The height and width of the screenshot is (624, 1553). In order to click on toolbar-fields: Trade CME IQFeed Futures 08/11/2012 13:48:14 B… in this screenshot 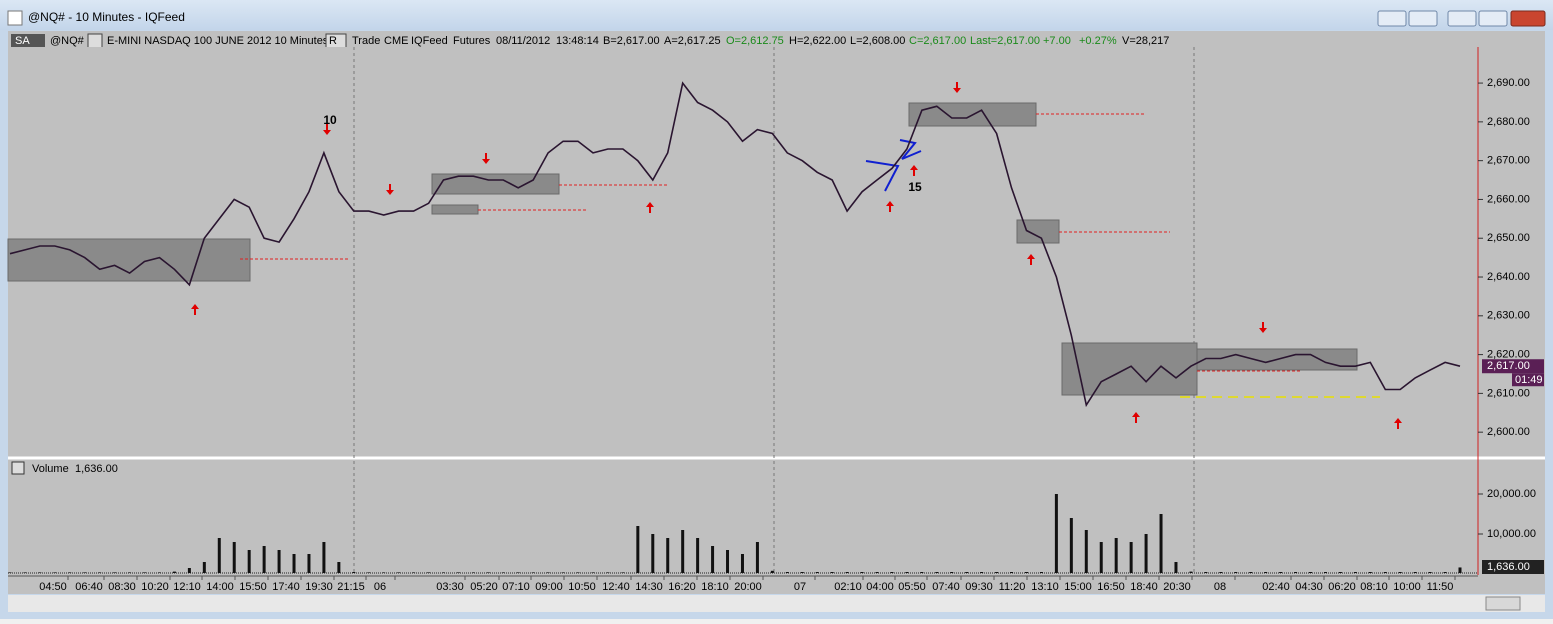, I will do `click(760, 41)`.